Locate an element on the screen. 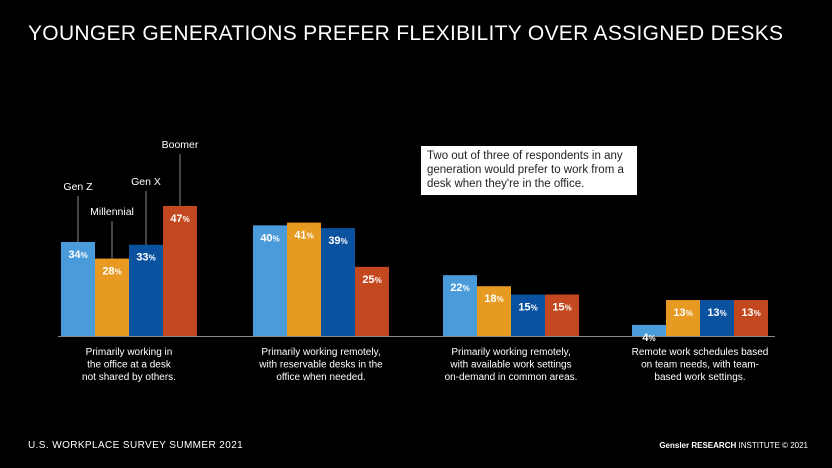 The width and height of the screenshot is (832, 468). data-label: 33% is located at coordinates (145, 258).